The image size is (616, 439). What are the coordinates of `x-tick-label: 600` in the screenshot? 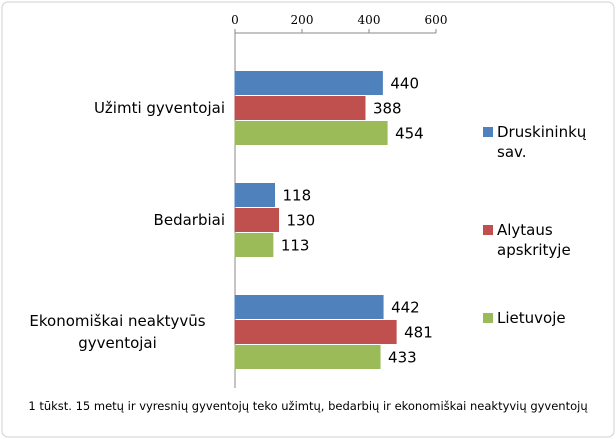 It's located at (436, 20).